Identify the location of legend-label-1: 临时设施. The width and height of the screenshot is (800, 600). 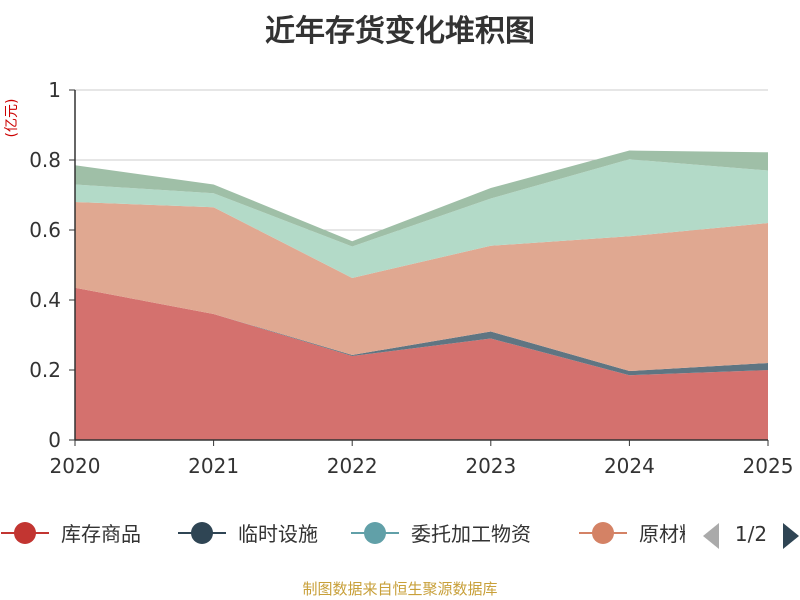
(278, 534).